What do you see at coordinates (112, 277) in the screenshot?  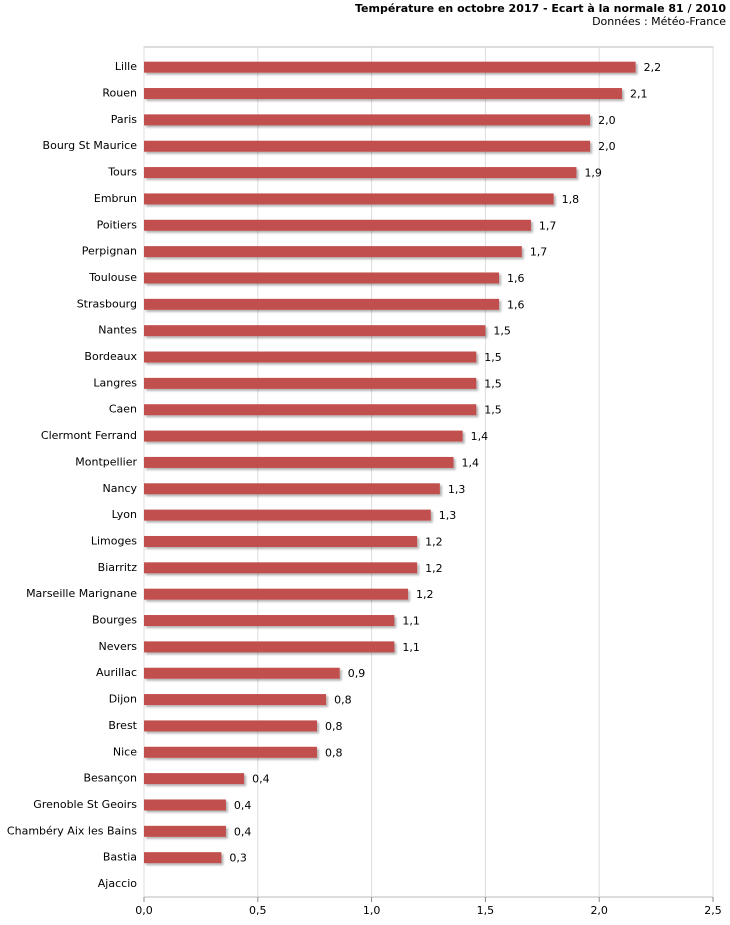 I see `y-tick-label: Toulouse` at bounding box center [112, 277].